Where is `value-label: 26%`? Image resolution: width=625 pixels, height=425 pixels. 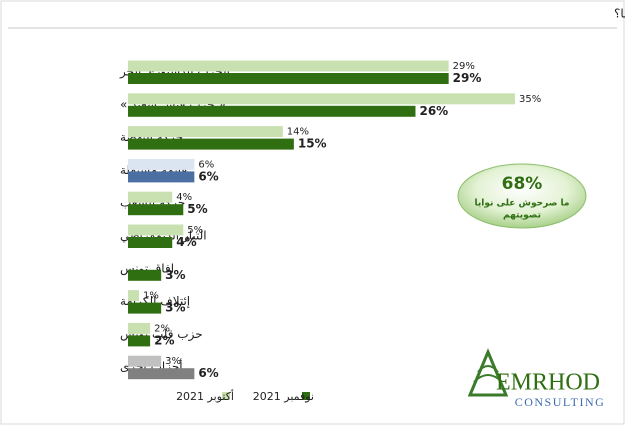
value-label: 26% is located at coordinates (433, 111).